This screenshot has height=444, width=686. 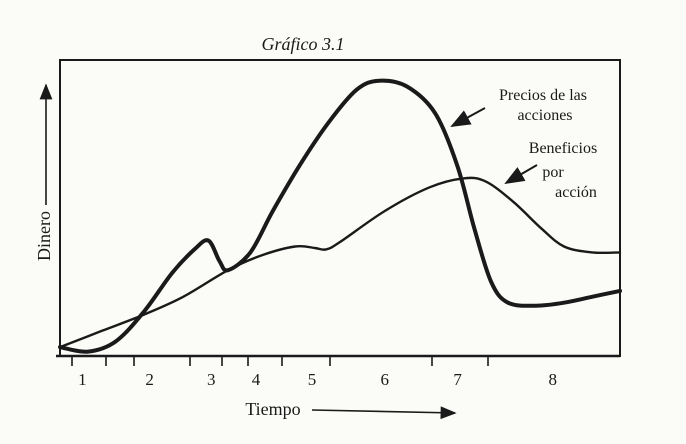 I want to click on x-period-label: 3, so click(x=211, y=379).